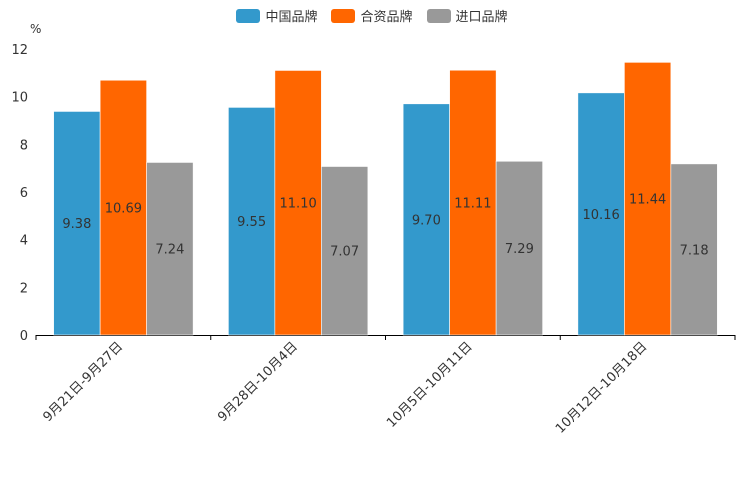  I want to click on legend-swatch-china-brand, so click(248, 15).